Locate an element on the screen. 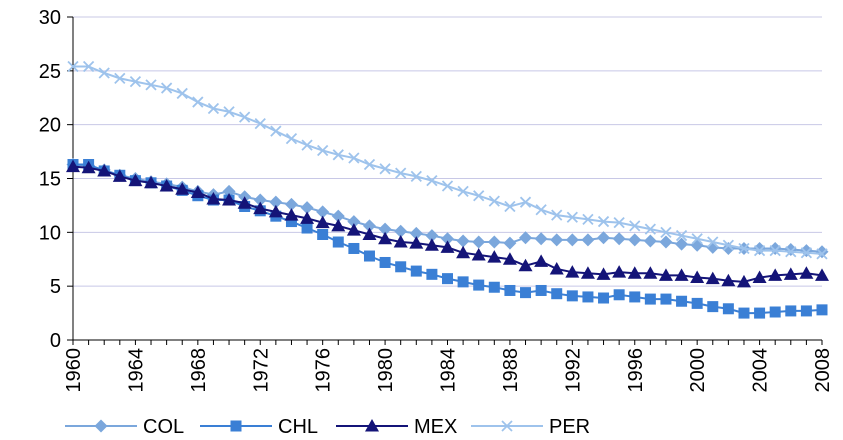 The image size is (843, 440). legend-item-col: COL is located at coordinates (124, 427).